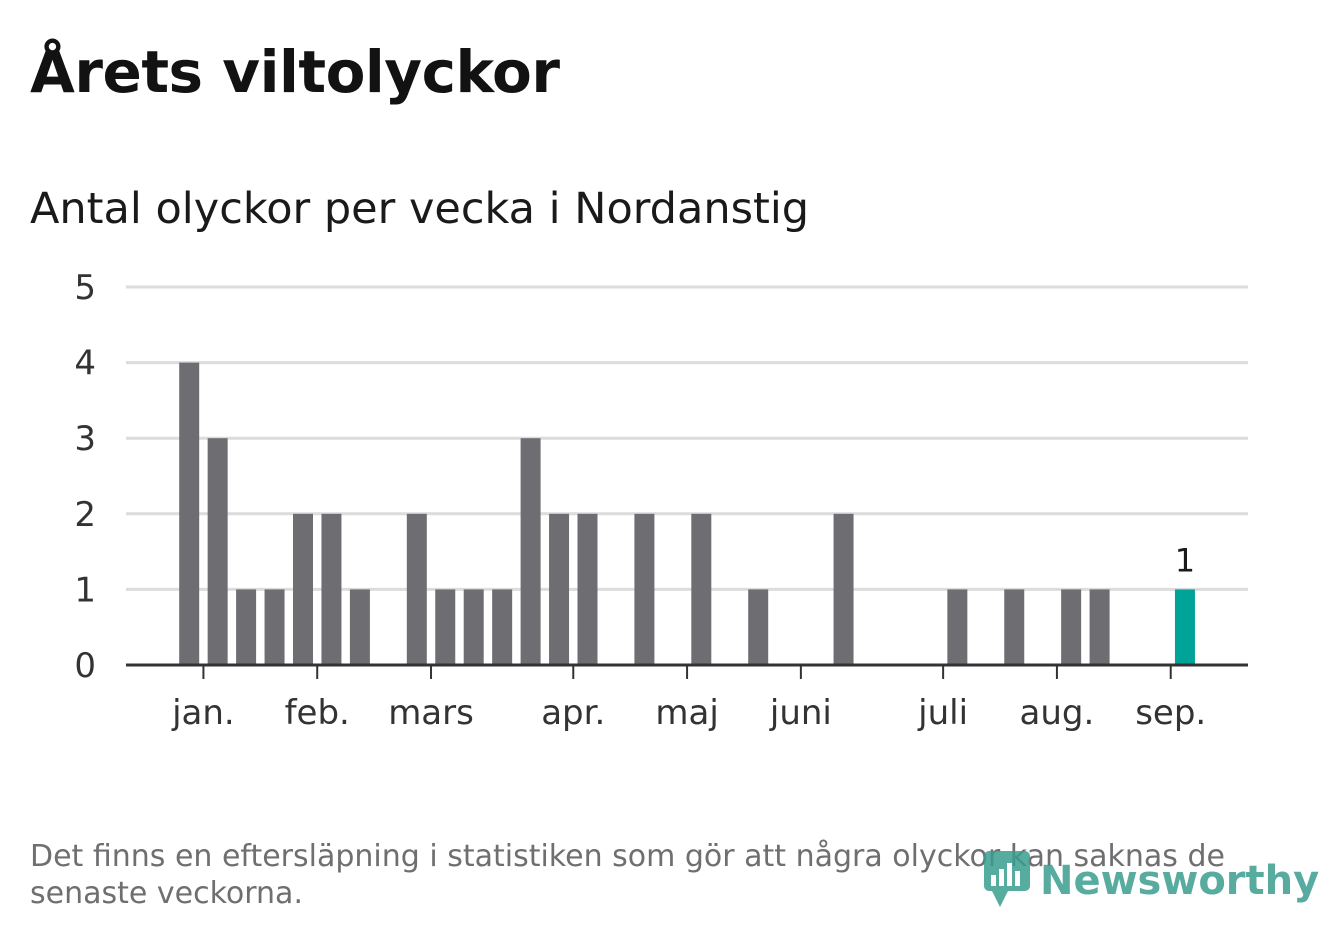 Image resolution: width=1322 pixels, height=939 pixels. I want to click on y-tick-label: 2, so click(85, 515).